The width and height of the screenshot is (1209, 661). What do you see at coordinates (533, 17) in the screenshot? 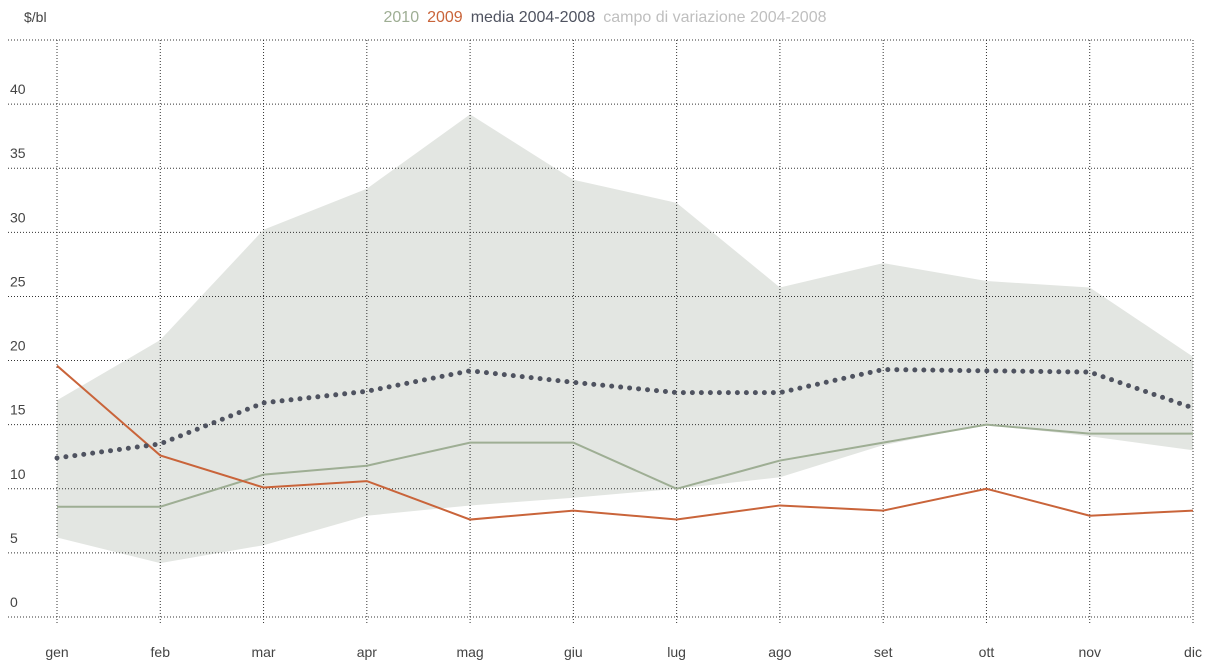
I see `legend-entry: media 2004-2008` at bounding box center [533, 17].